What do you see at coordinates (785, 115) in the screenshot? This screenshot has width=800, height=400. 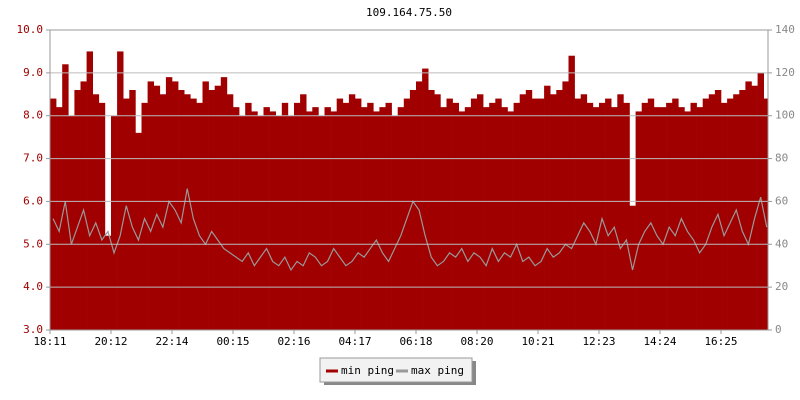 I see `y2-tick-label: 100` at bounding box center [785, 115].